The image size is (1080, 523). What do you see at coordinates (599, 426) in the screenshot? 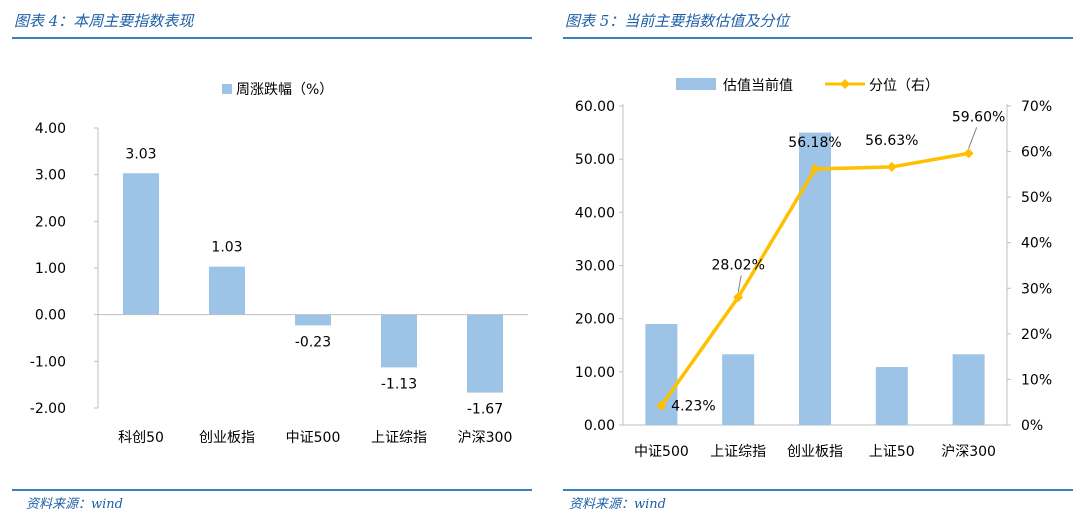
I see `y-tick-label-left: 0.00` at bounding box center [599, 426].